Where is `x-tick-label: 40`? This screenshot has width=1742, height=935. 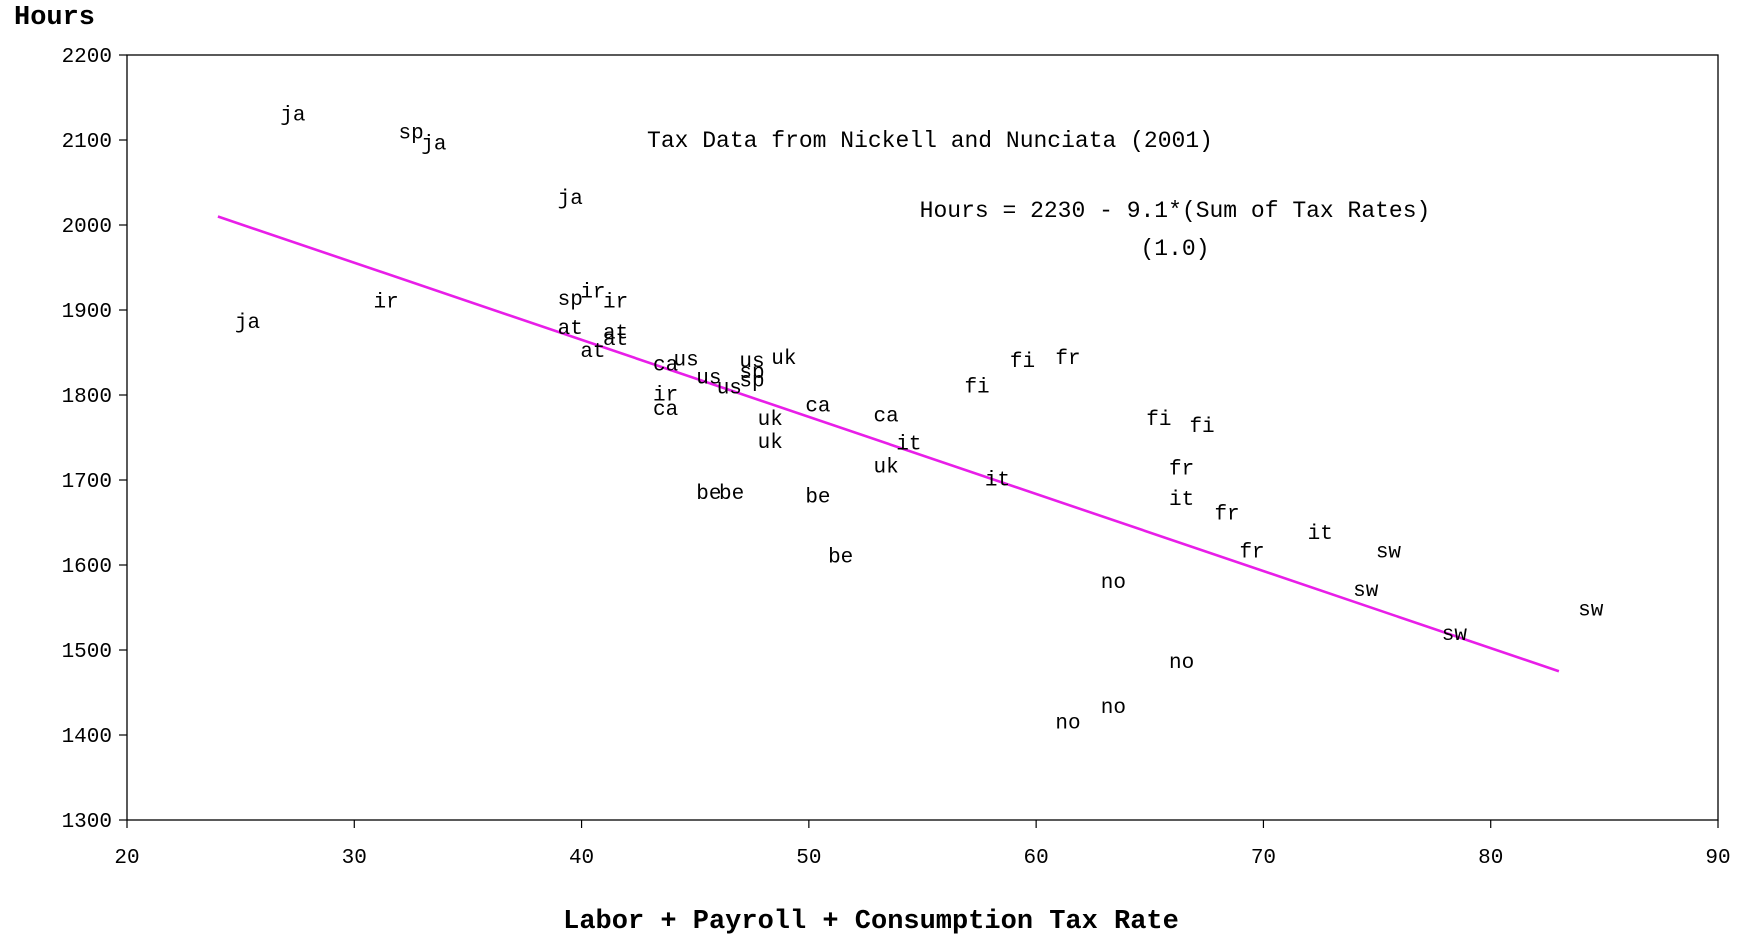
x-tick-label: 40 is located at coordinates (581, 858).